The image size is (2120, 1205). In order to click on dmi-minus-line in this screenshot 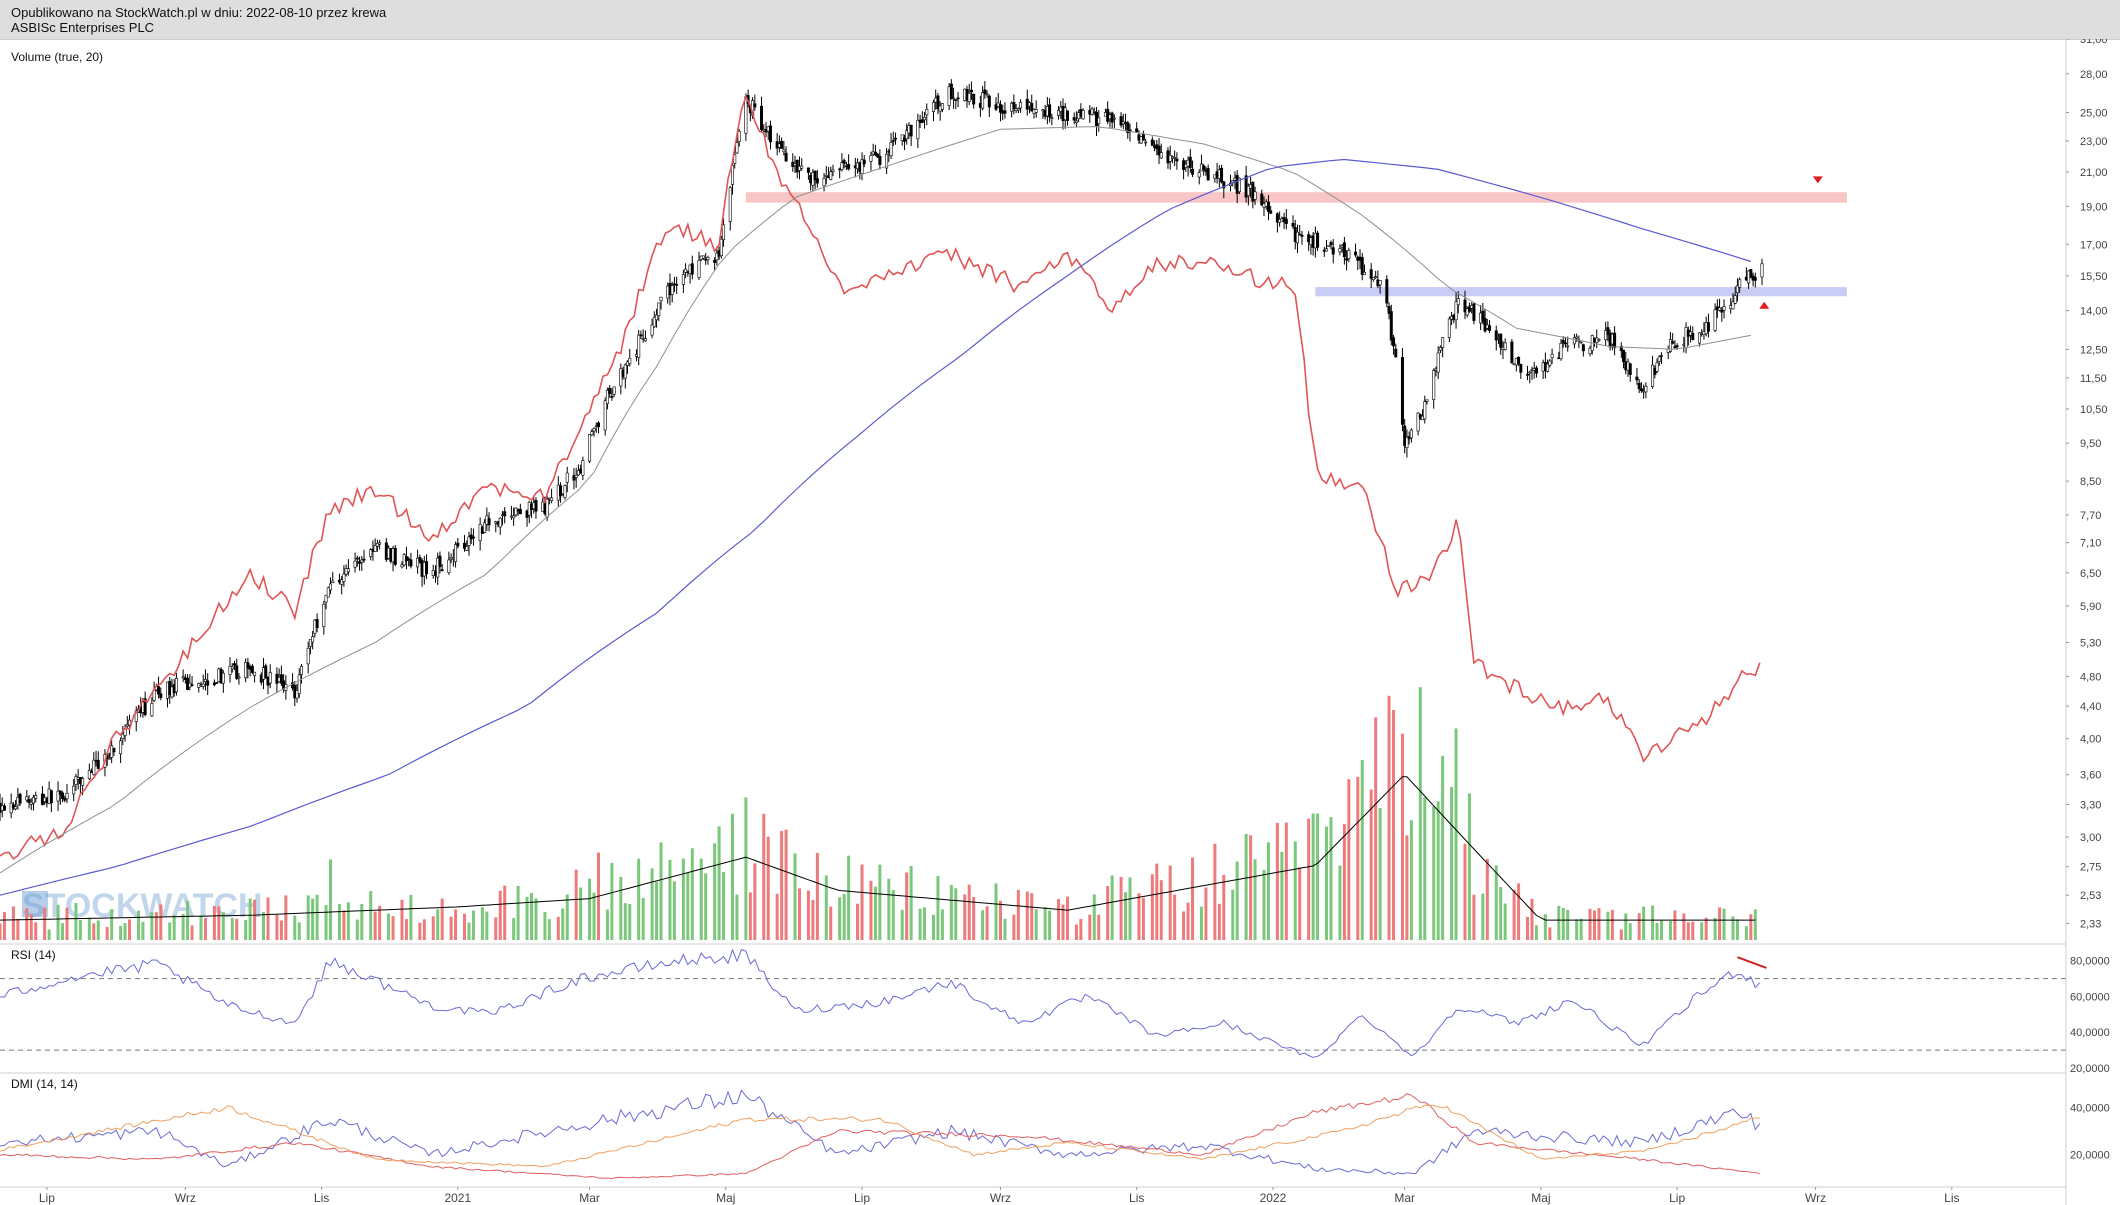, I will do `click(880, 1136)`.